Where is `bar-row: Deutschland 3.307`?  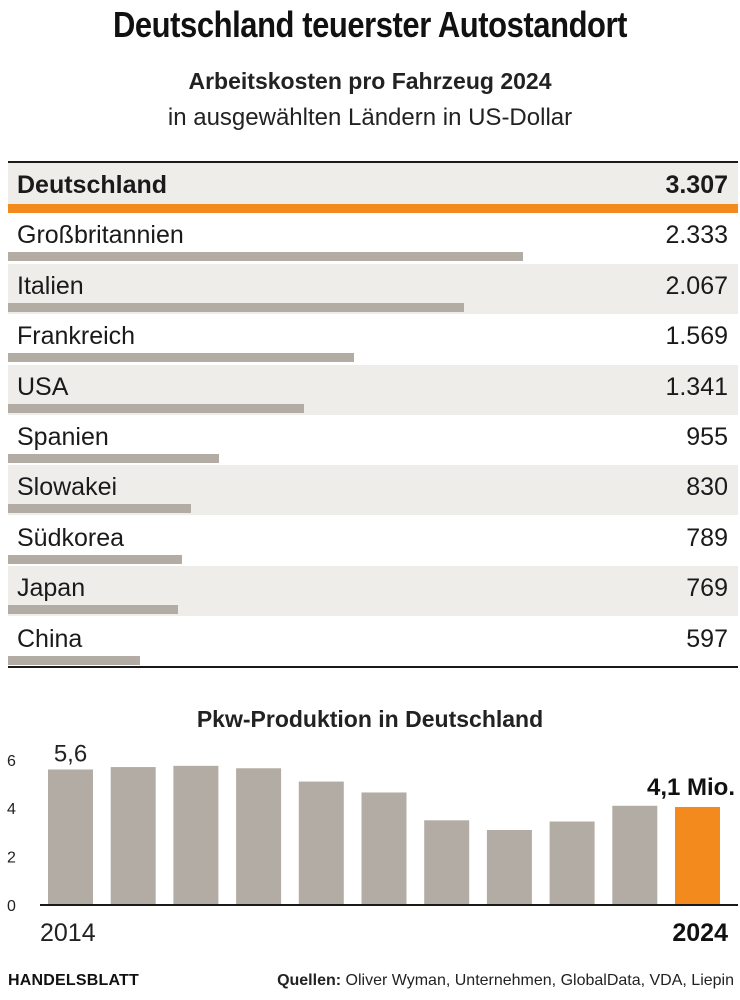
bar-row: Deutschland 3.307 is located at coordinates (373, 188).